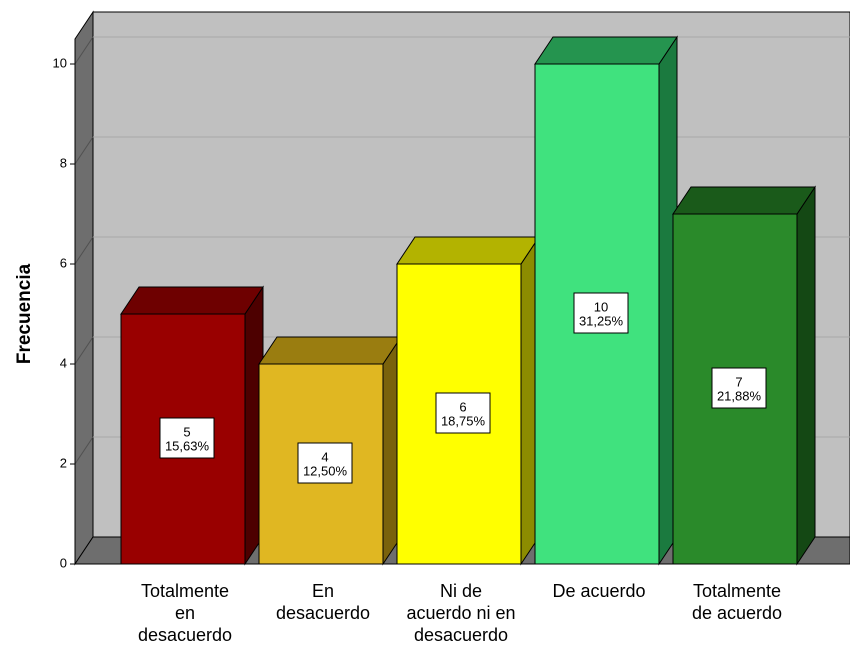  I want to click on bar-data-label: 721,88%, so click(739, 388).